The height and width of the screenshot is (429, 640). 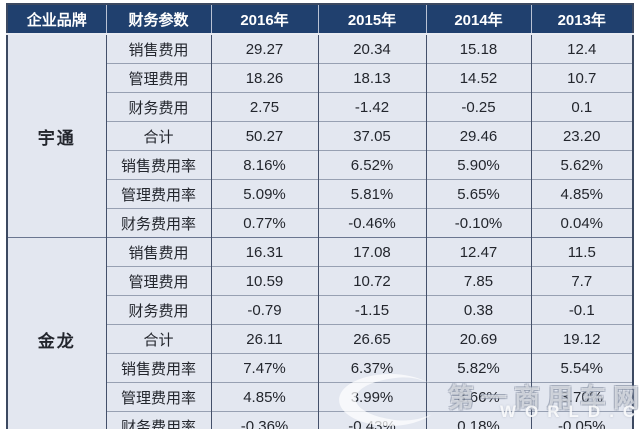 I want to click on brand-cell: 金龙, so click(x=56, y=333).